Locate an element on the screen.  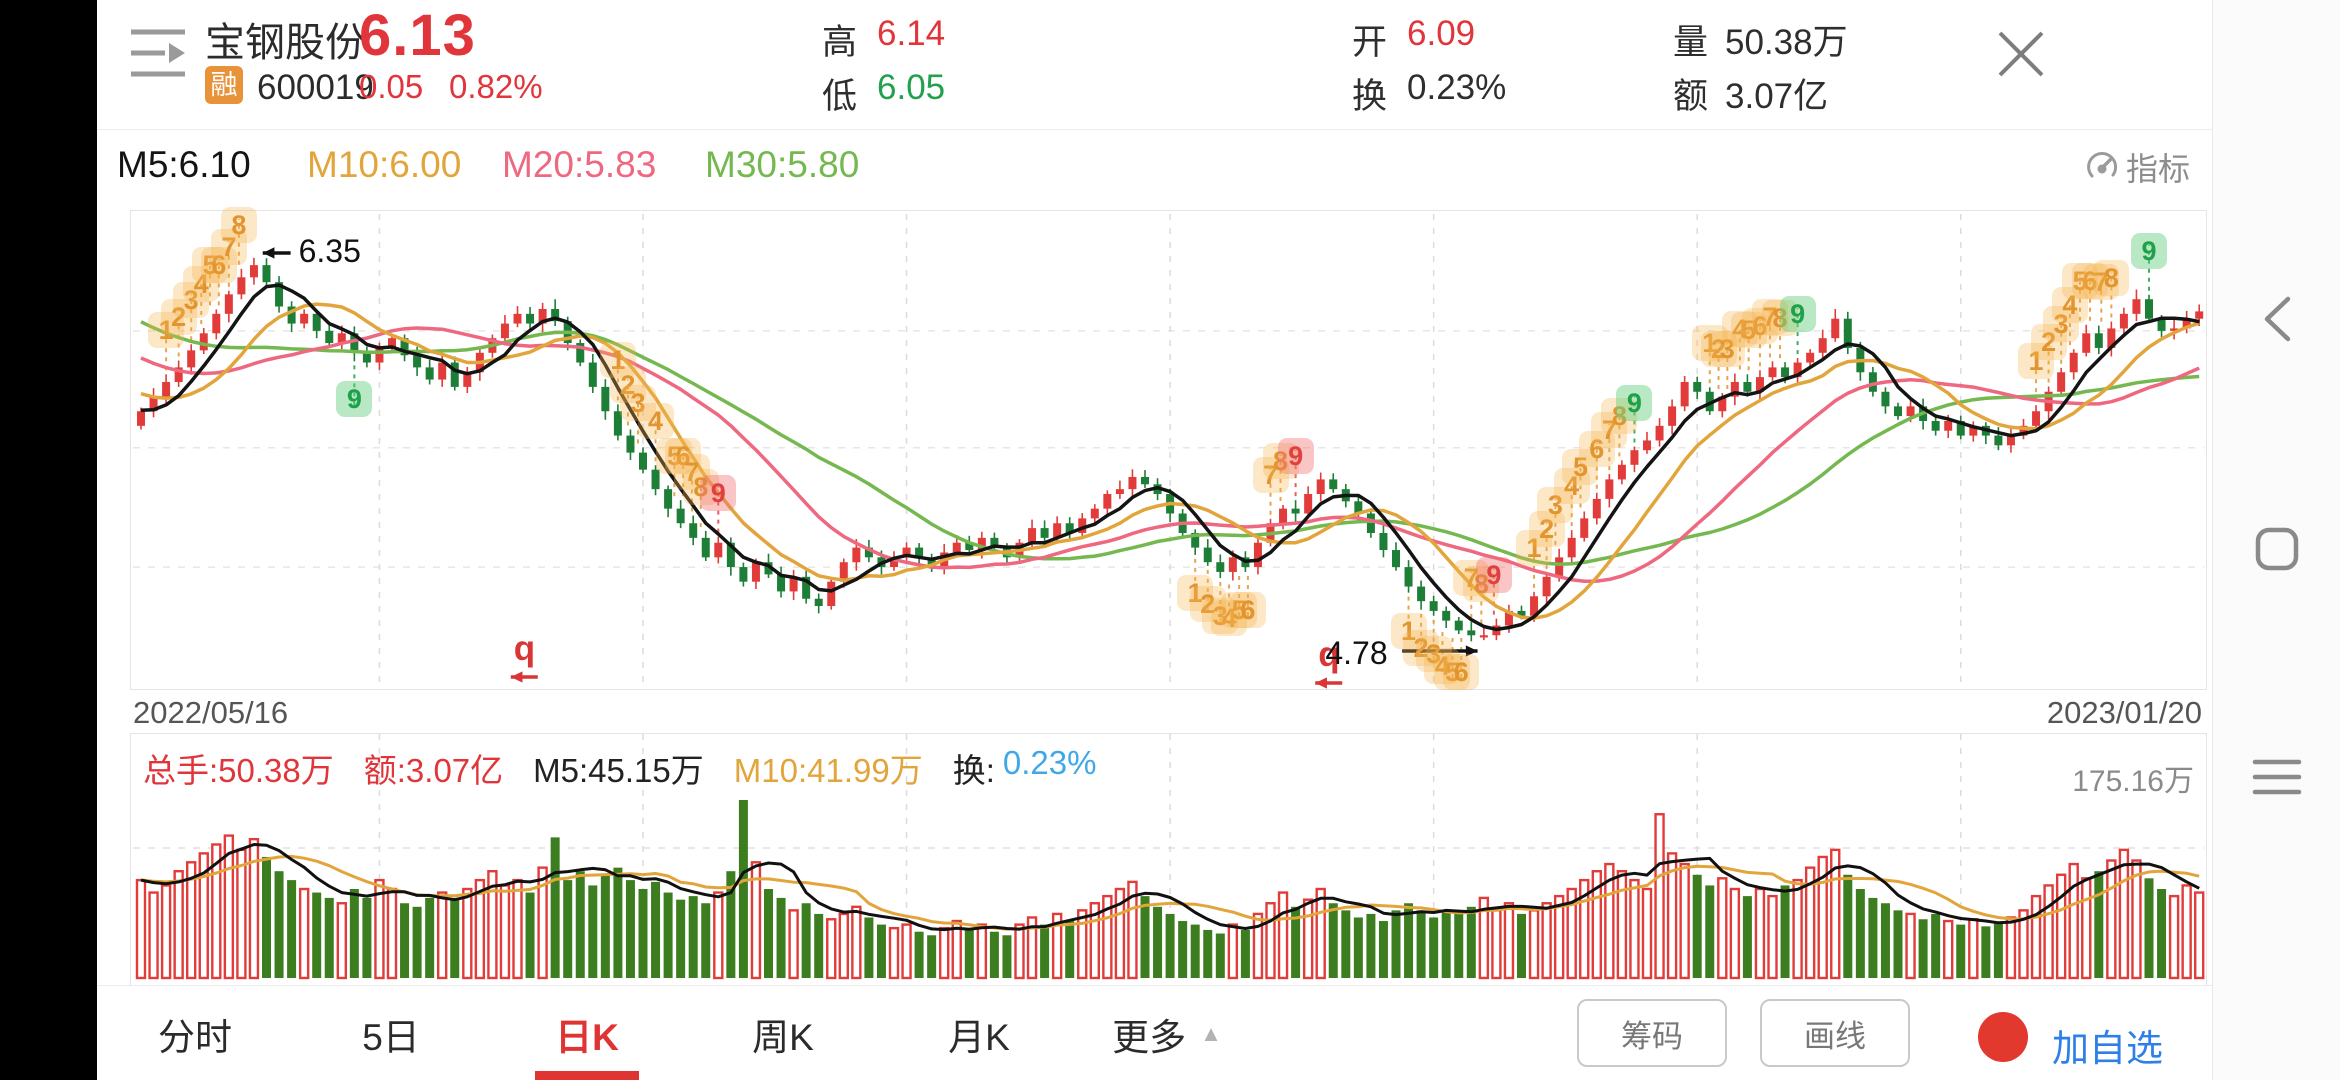
date-axis: 2022/05/16 2023/01/20 is located at coordinates (1167, 711).